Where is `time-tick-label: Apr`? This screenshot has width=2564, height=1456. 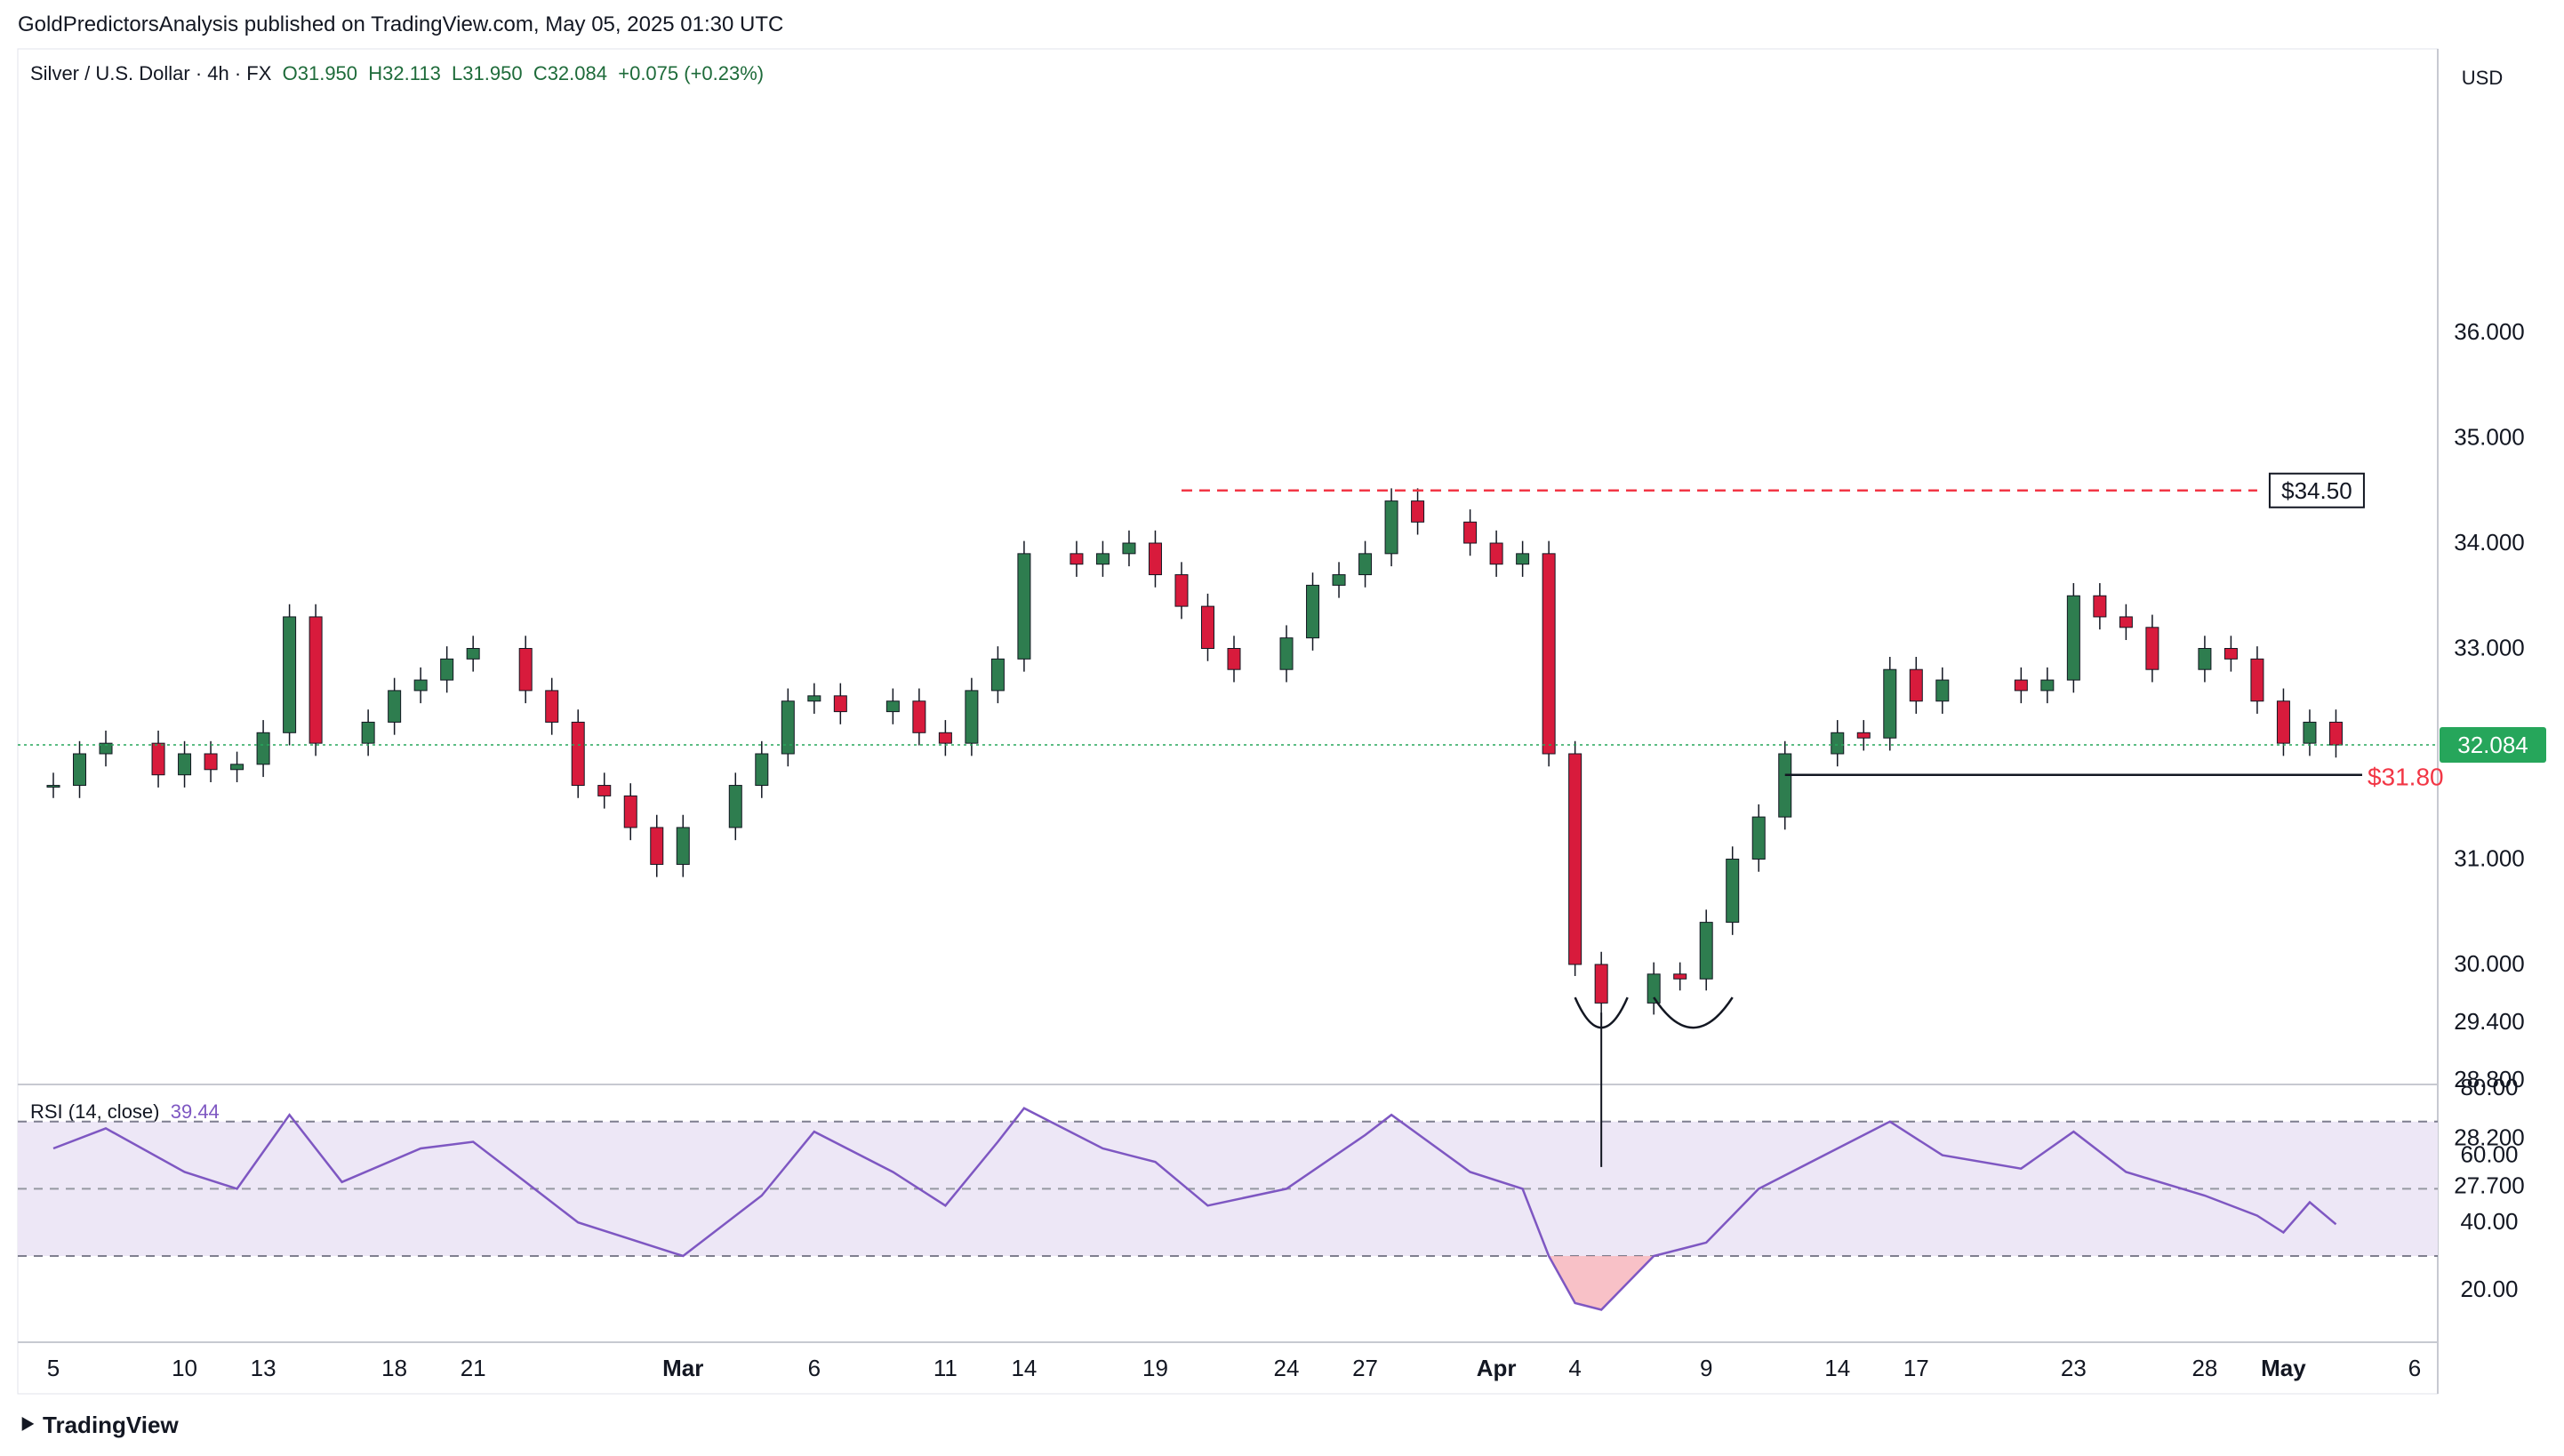
time-tick-label: Apr is located at coordinates (1497, 1368).